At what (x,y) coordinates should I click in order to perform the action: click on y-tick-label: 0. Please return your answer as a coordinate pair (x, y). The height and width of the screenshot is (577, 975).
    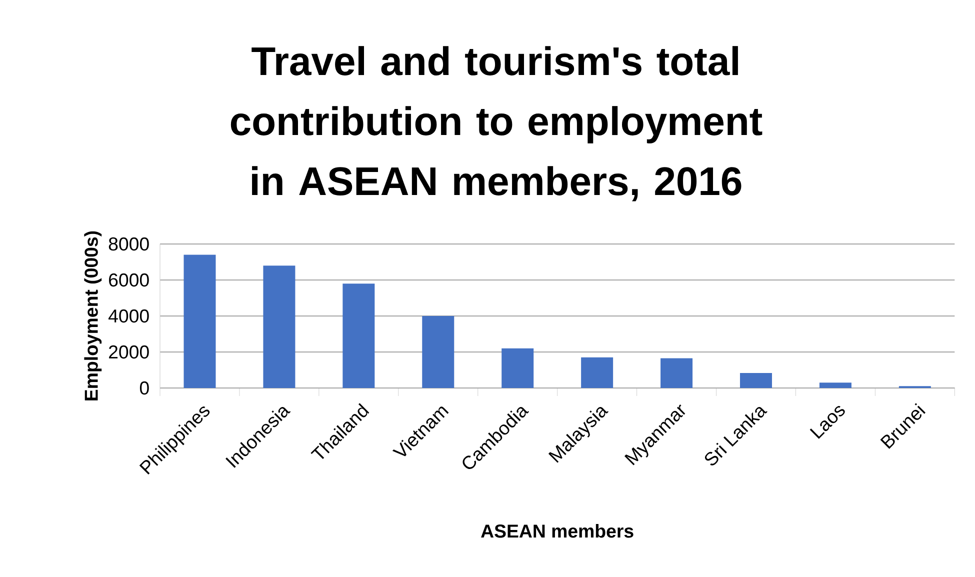
    Looking at the image, I should click on (144, 388).